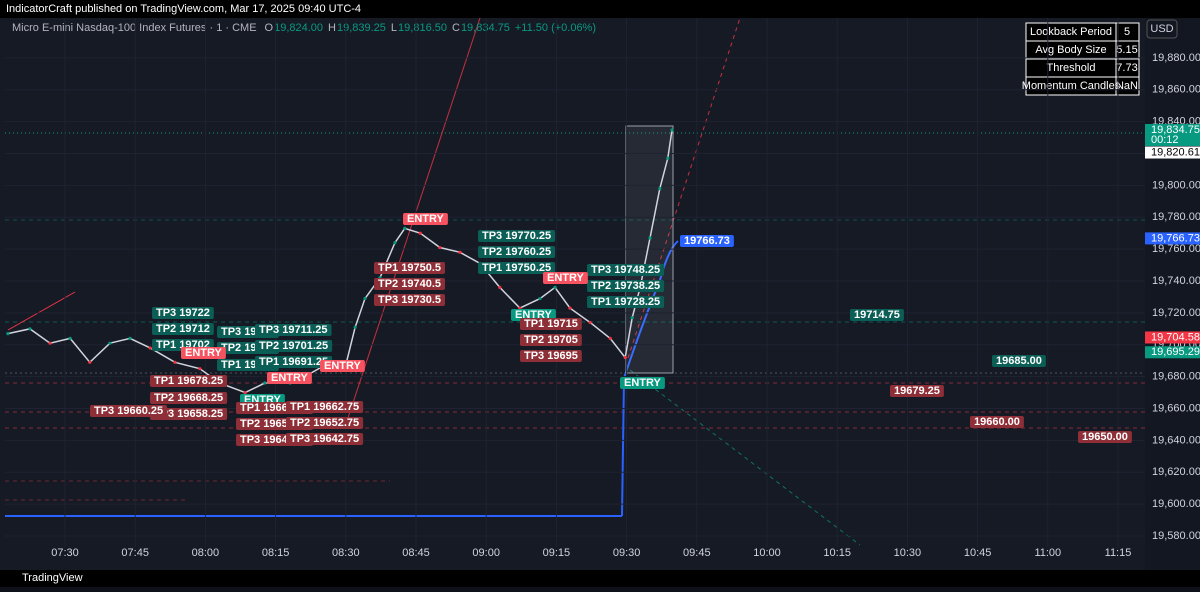  I want to click on x-tick-label: 09:15, so click(557, 553).